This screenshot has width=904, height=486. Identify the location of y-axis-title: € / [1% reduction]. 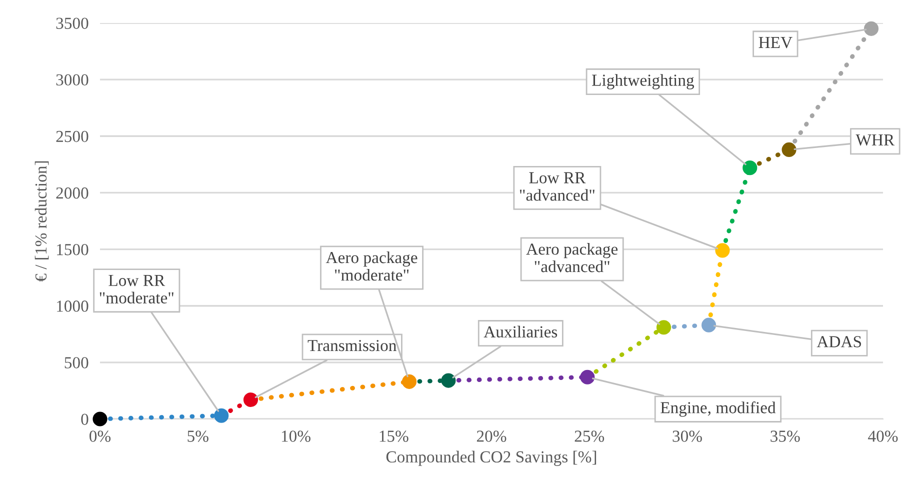
(41, 221).